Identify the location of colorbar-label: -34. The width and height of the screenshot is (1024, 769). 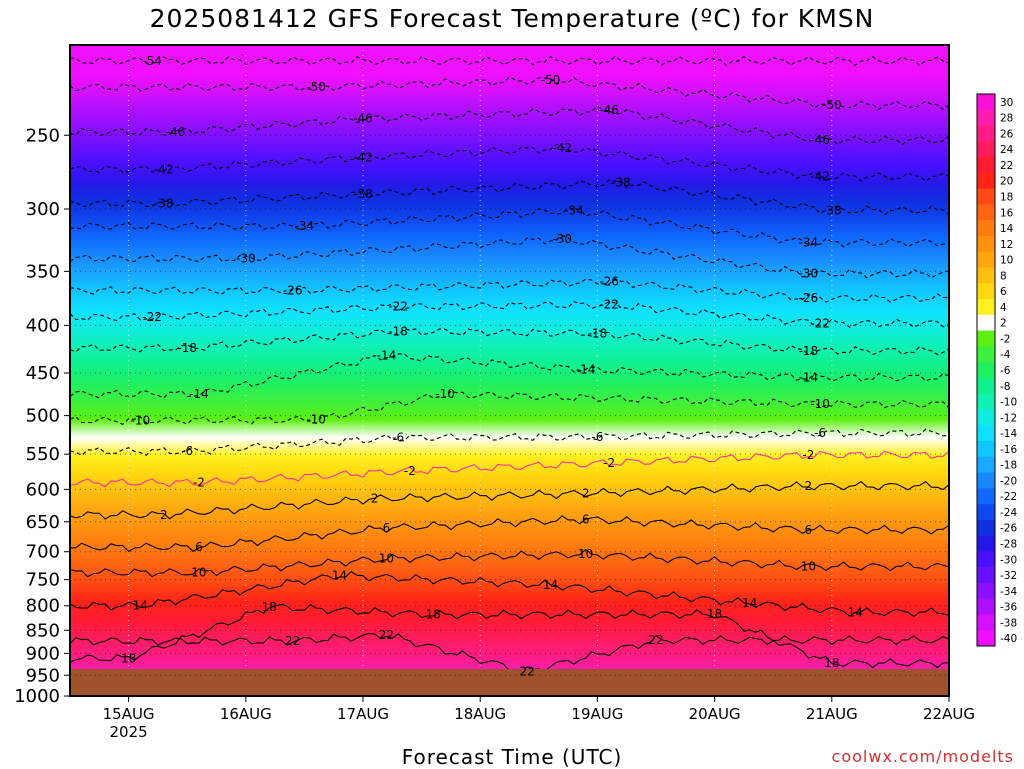
(1008, 592).